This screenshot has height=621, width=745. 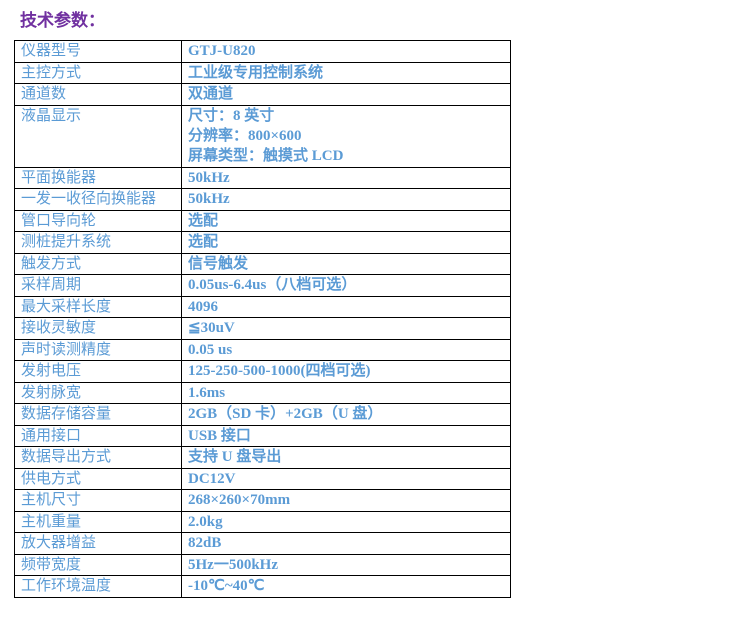 What do you see at coordinates (346, 136) in the screenshot?
I see `spec-value: 尺寸：8 英寸分辨率：800×600 屏幕类型：触摸式 LCD` at bounding box center [346, 136].